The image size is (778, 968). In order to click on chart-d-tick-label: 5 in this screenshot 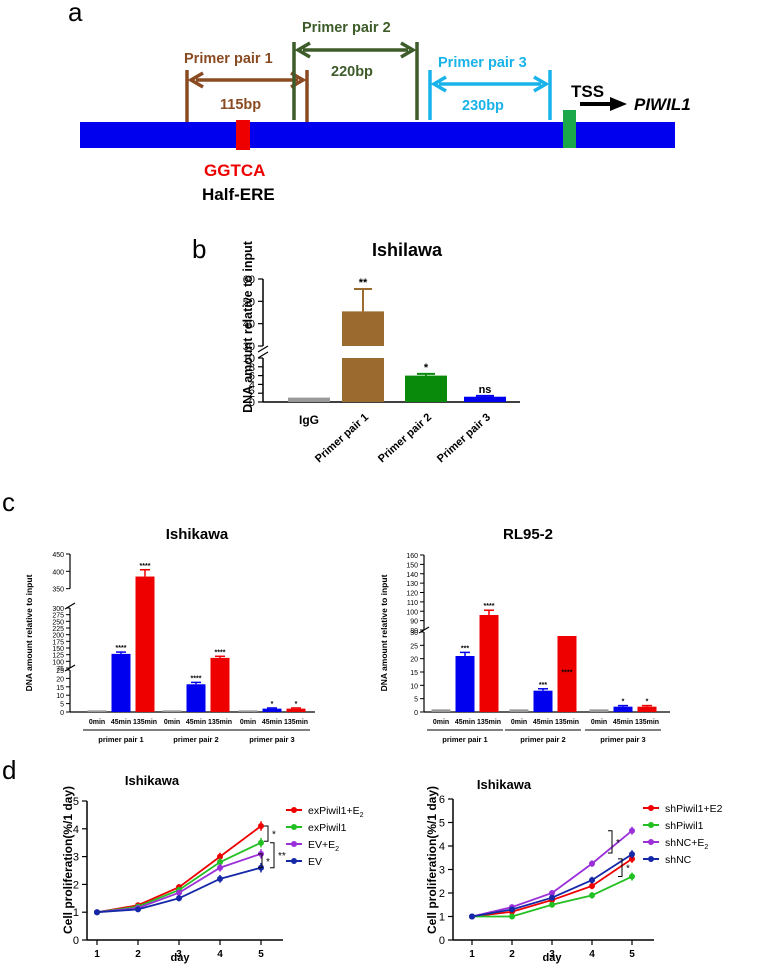, I will do `click(76, 802)`.